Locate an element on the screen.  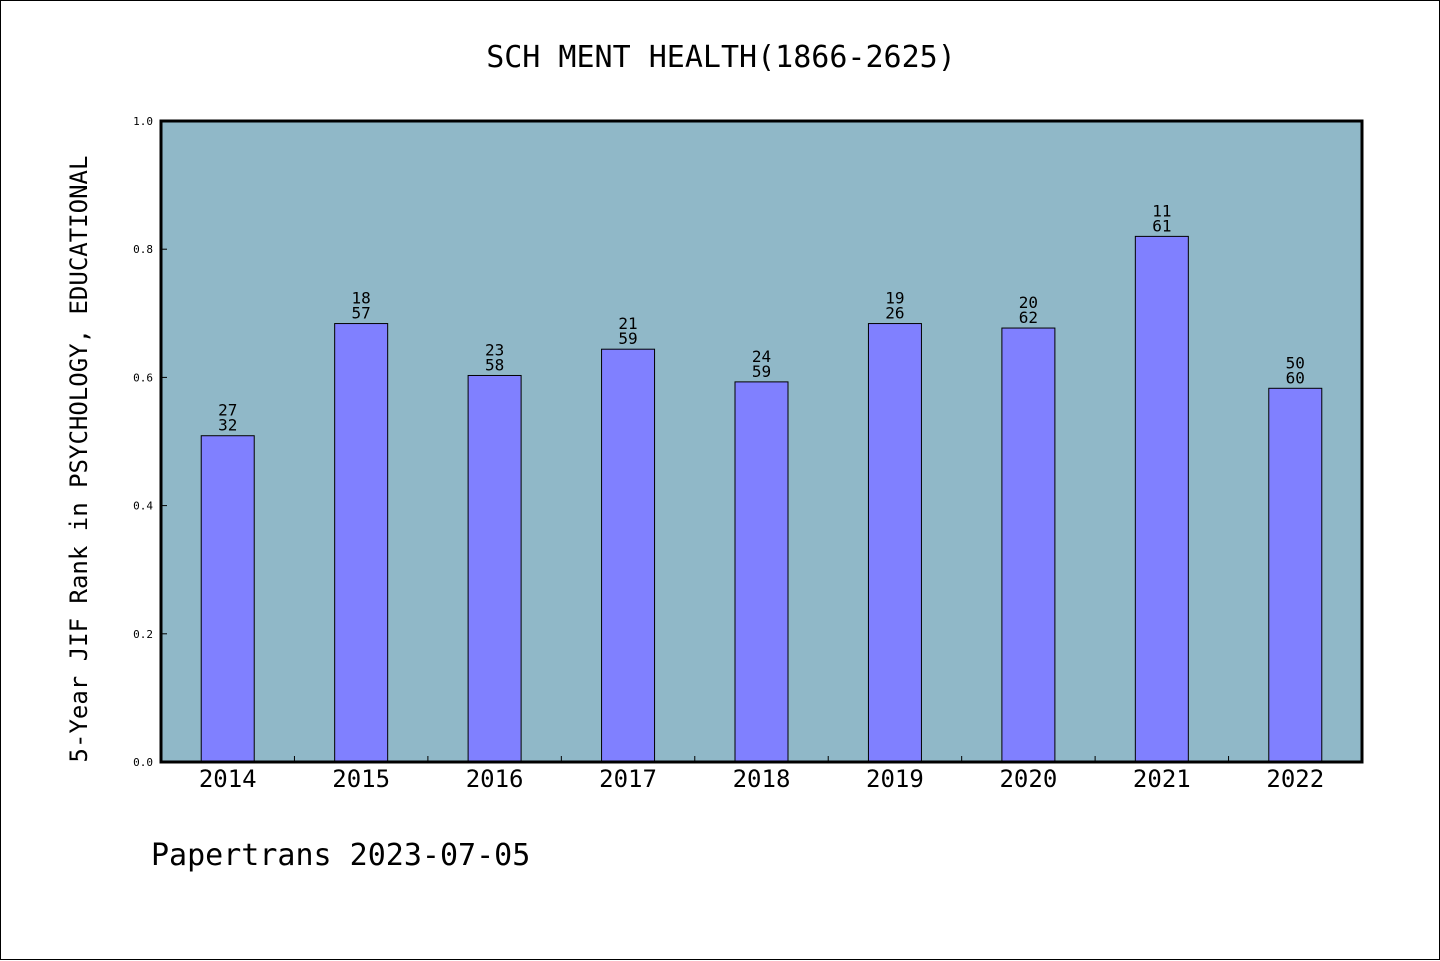
footer-credit: Papertrans 2023-07-05 is located at coordinates (340, 855).